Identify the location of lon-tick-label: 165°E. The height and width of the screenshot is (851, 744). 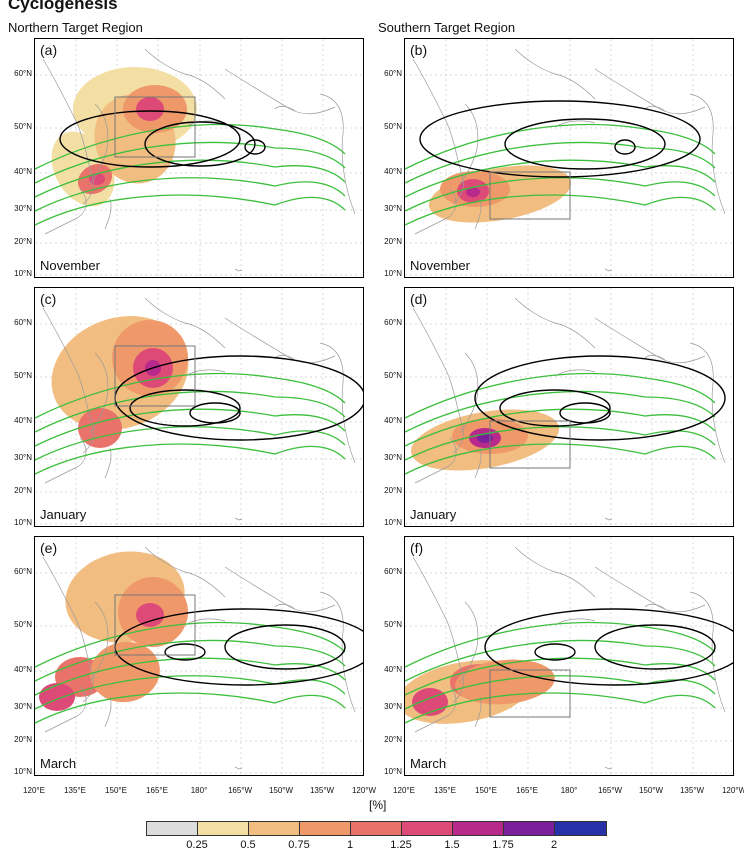
(527, 790).